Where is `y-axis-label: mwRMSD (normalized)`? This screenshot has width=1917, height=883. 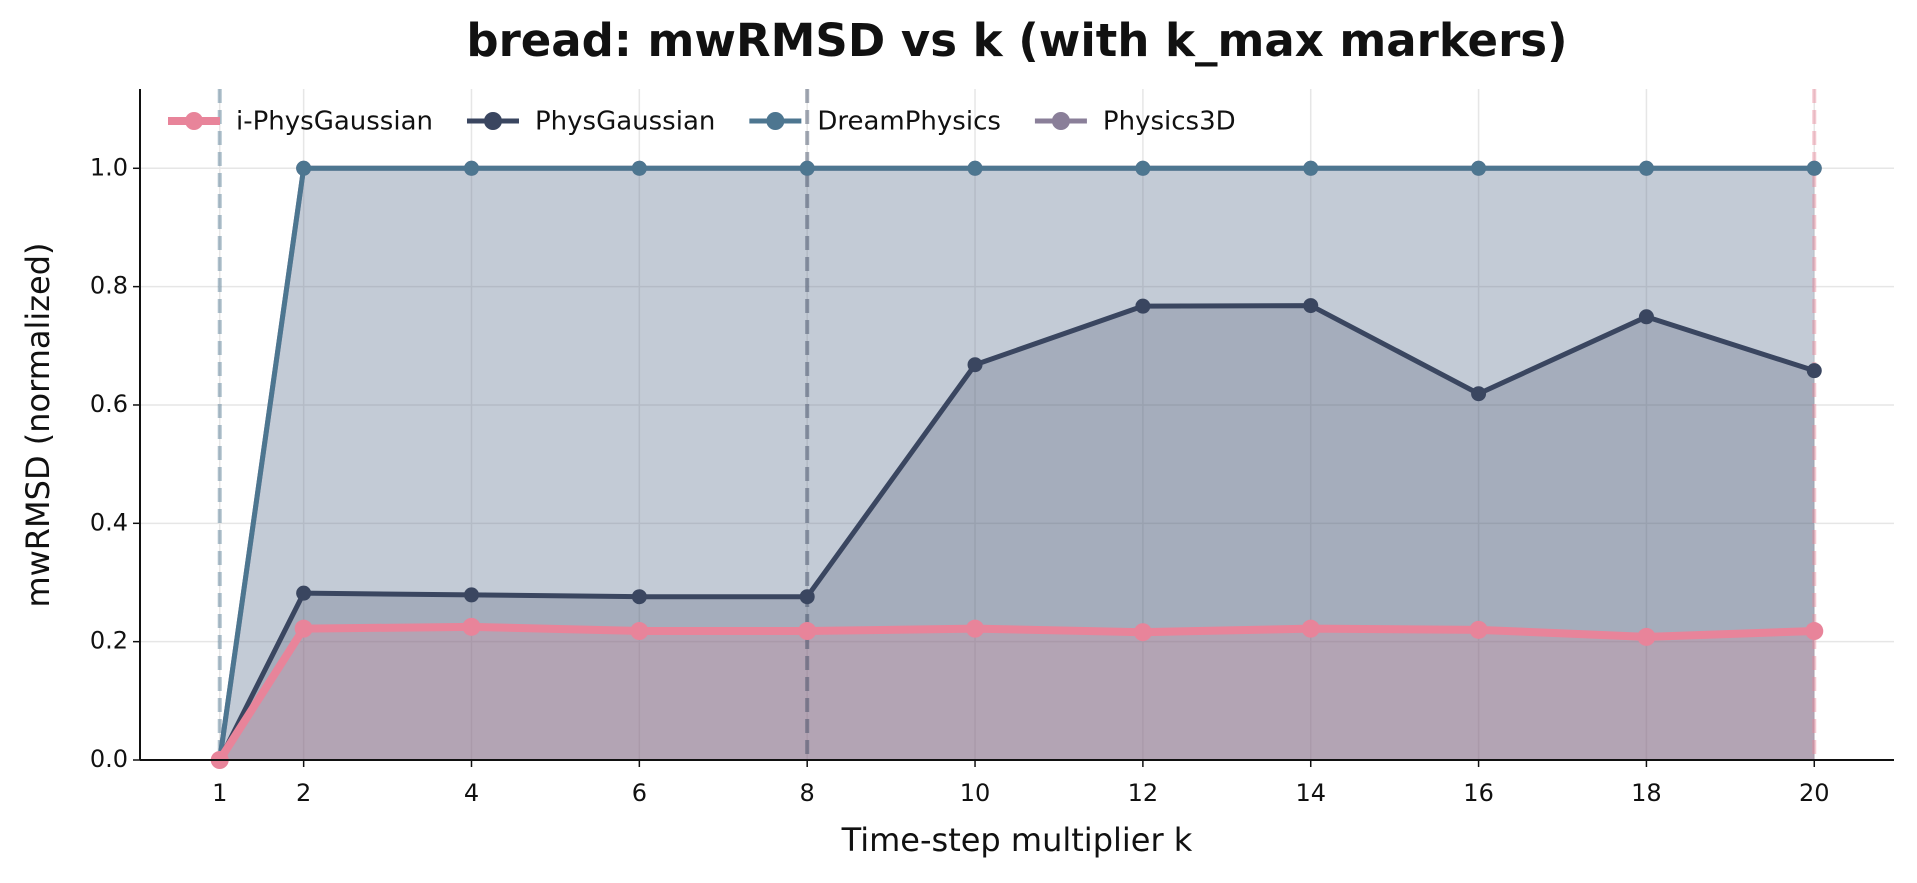
y-axis-label: mwRMSD (normalized) is located at coordinates (38, 424).